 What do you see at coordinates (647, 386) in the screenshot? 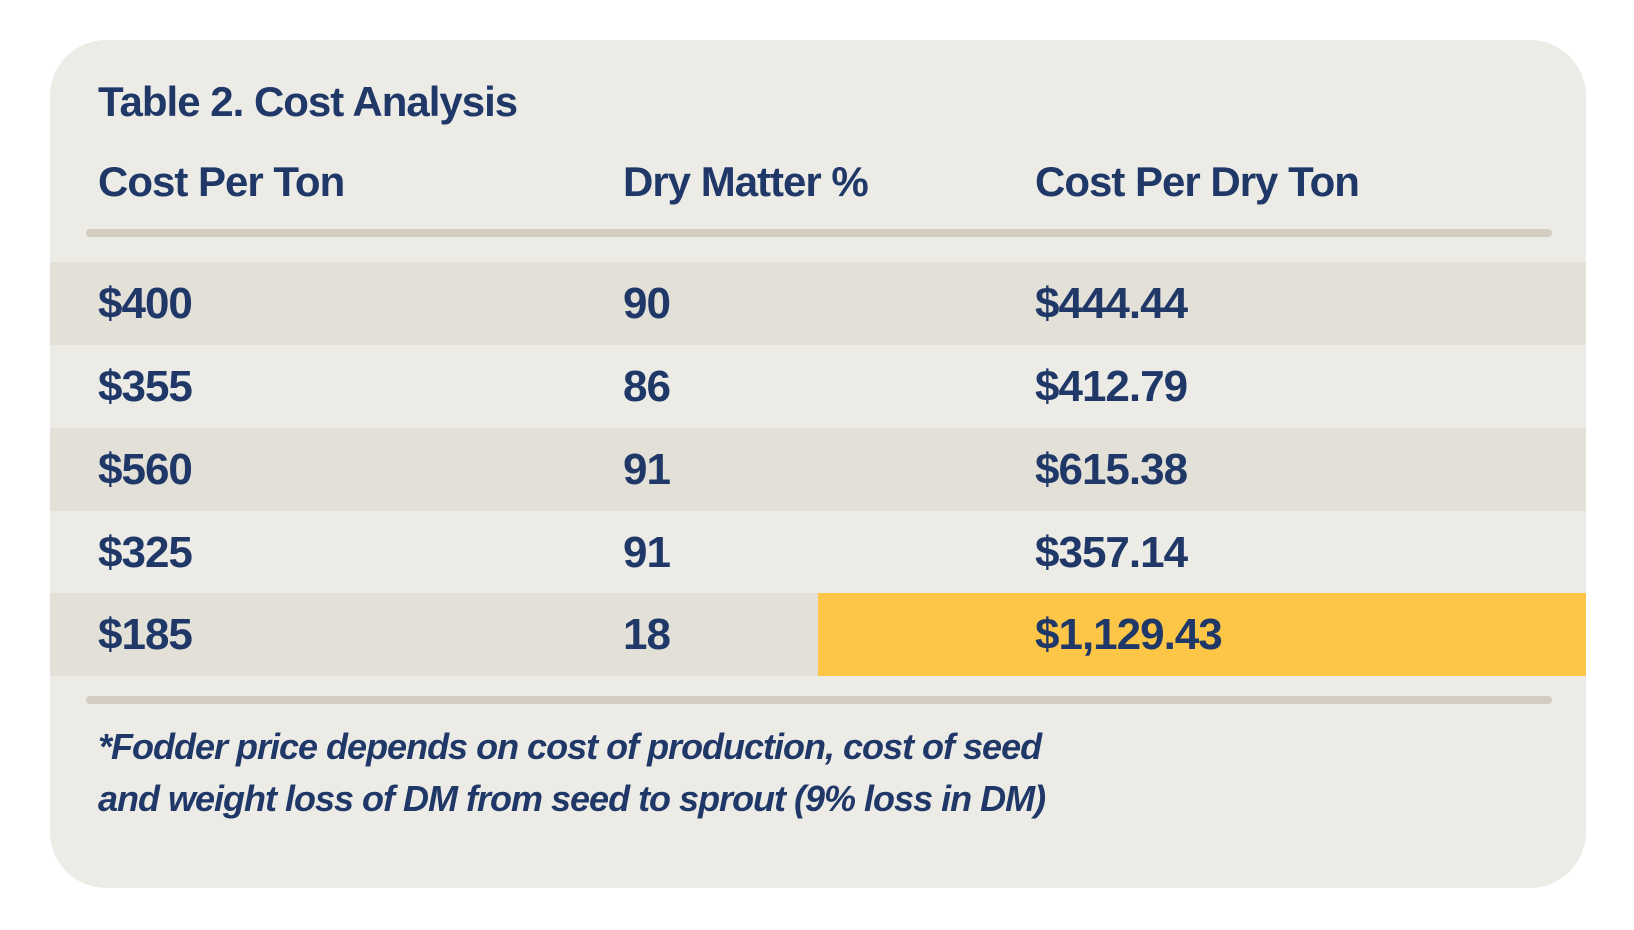
I see `cell-dry-matter: 86` at bounding box center [647, 386].